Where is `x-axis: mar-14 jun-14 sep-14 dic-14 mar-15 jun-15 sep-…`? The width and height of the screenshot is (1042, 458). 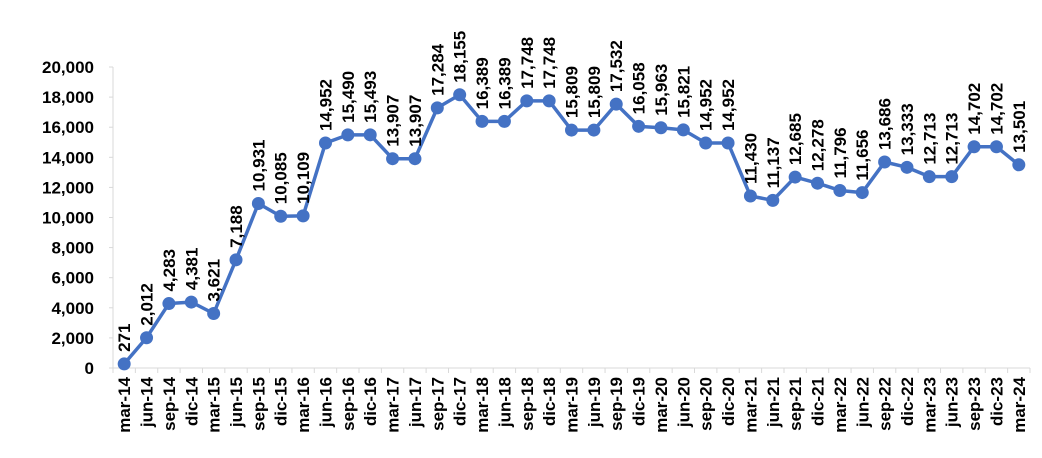 x-axis: mar-14 jun-14 sep-14 dic-14 mar-15 jun-15 sep-… is located at coordinates (571, 400).